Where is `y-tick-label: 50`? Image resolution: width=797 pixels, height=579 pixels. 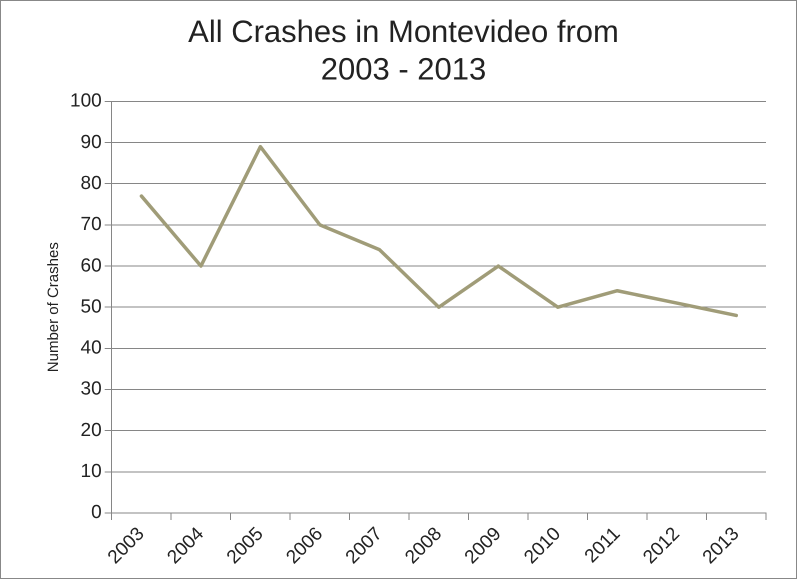 y-tick-label: 50 is located at coordinates (91, 307).